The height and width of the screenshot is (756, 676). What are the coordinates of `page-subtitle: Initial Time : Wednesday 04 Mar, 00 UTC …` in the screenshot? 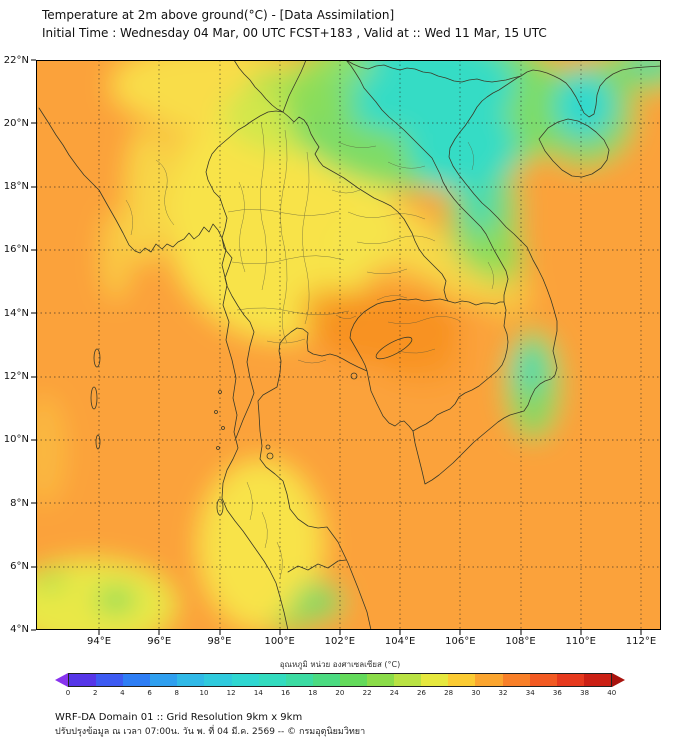 It's located at (294, 33).